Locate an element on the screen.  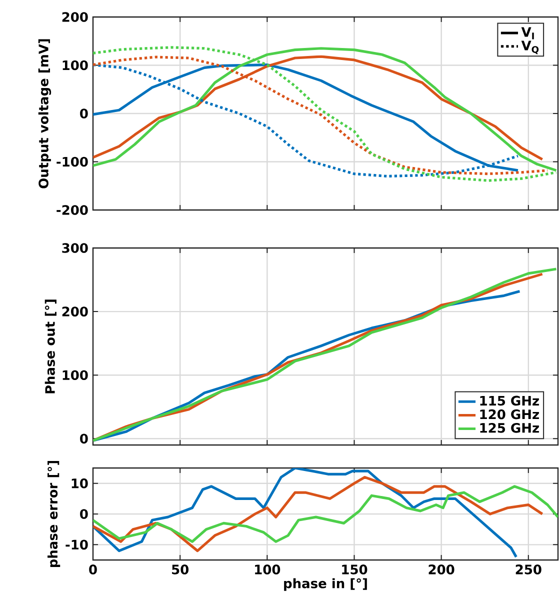
y-axis-title: phase error [°] is located at coordinates (54, 514).